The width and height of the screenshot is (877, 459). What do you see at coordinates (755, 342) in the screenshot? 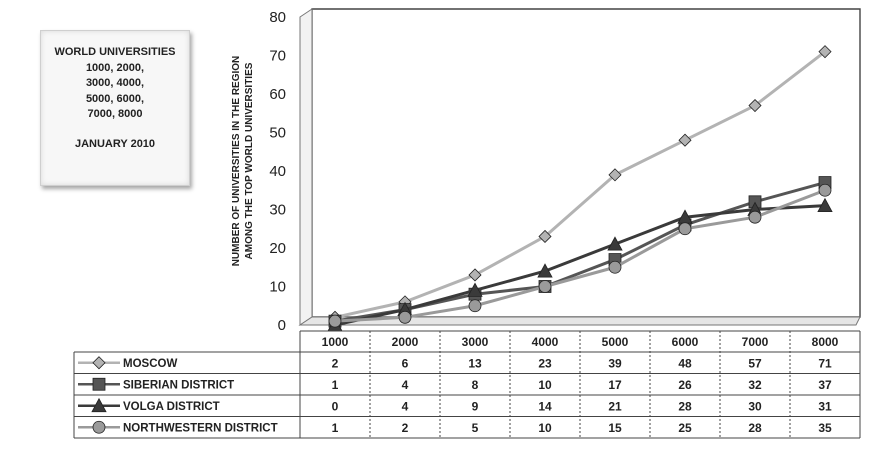
I see `category-label: 7000` at bounding box center [755, 342].